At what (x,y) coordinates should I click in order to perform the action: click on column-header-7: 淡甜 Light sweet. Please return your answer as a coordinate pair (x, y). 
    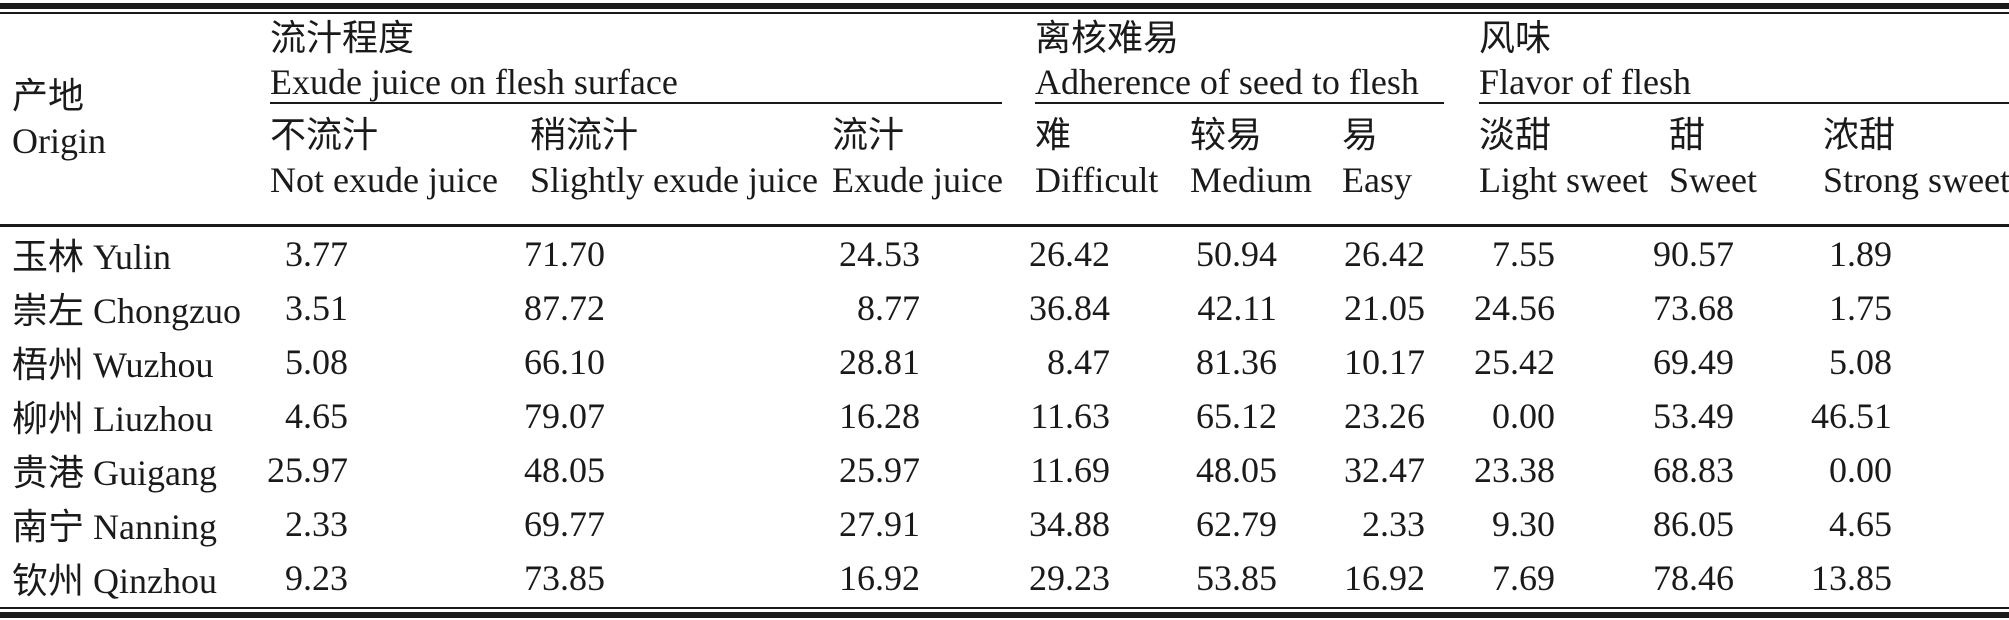
    Looking at the image, I should click on (1574, 165).